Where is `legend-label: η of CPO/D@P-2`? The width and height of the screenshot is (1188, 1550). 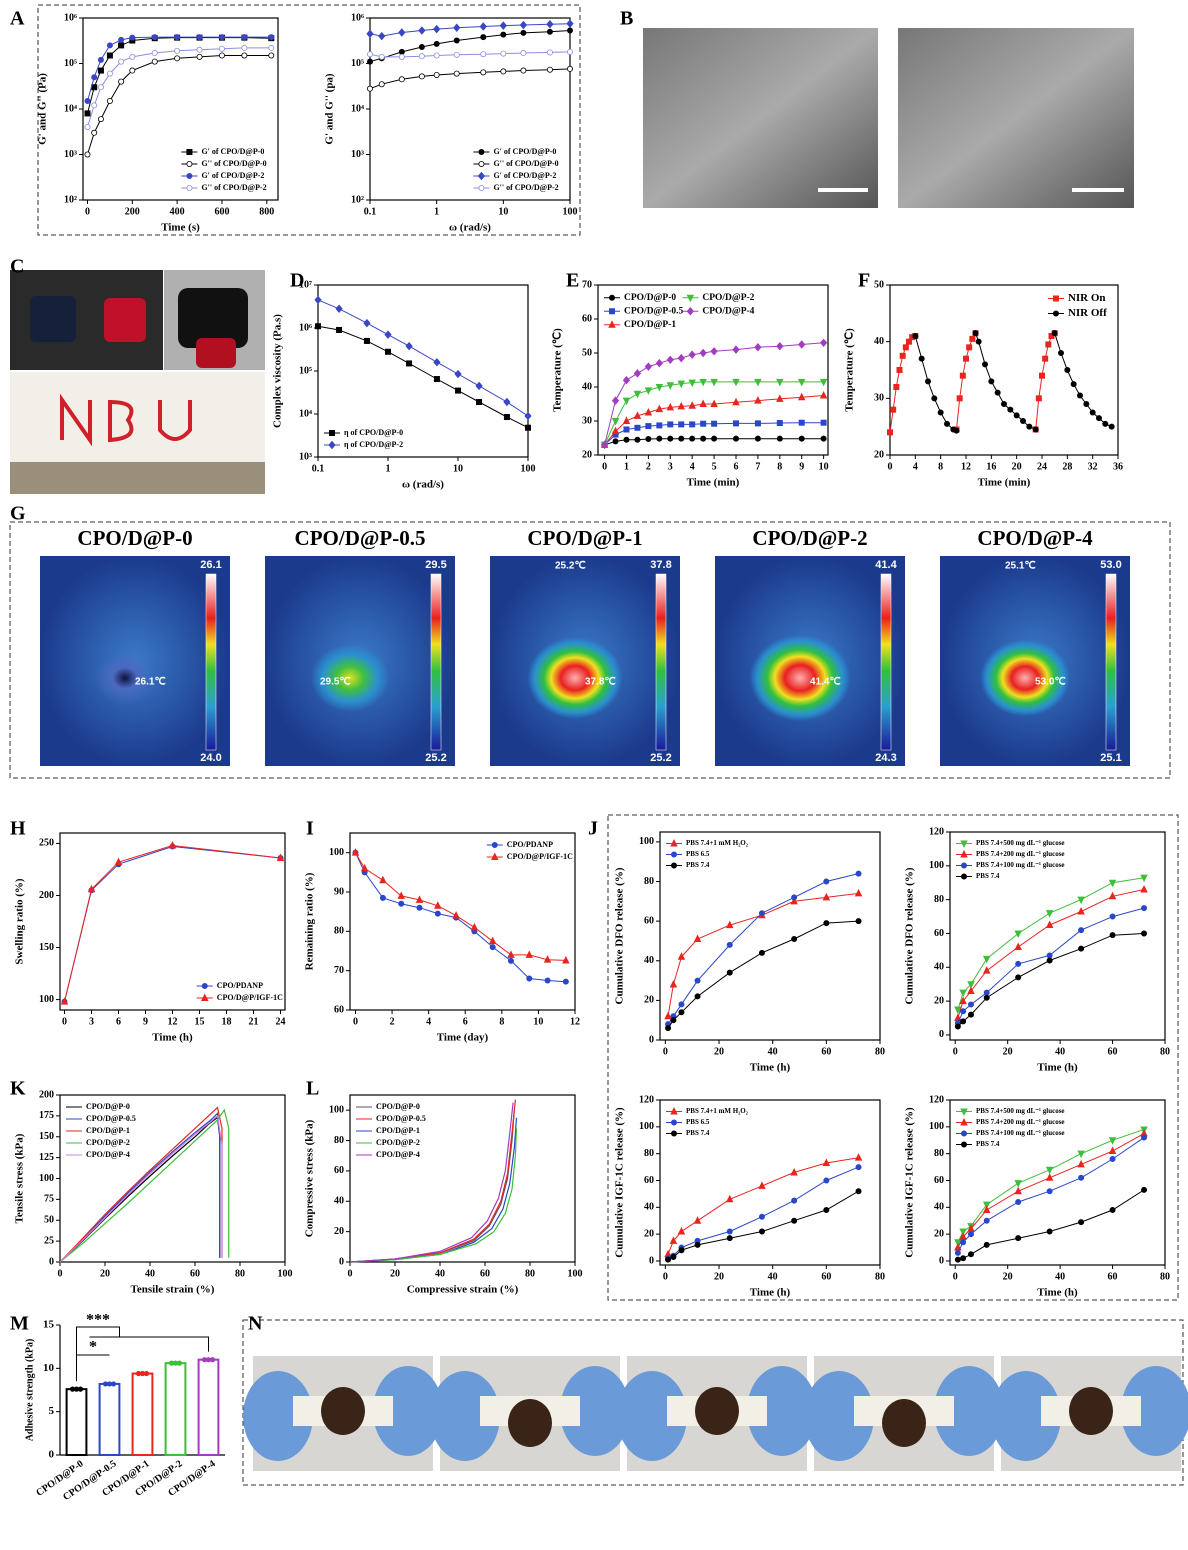 legend-label: η of CPO/D@P-2 is located at coordinates (373, 444).